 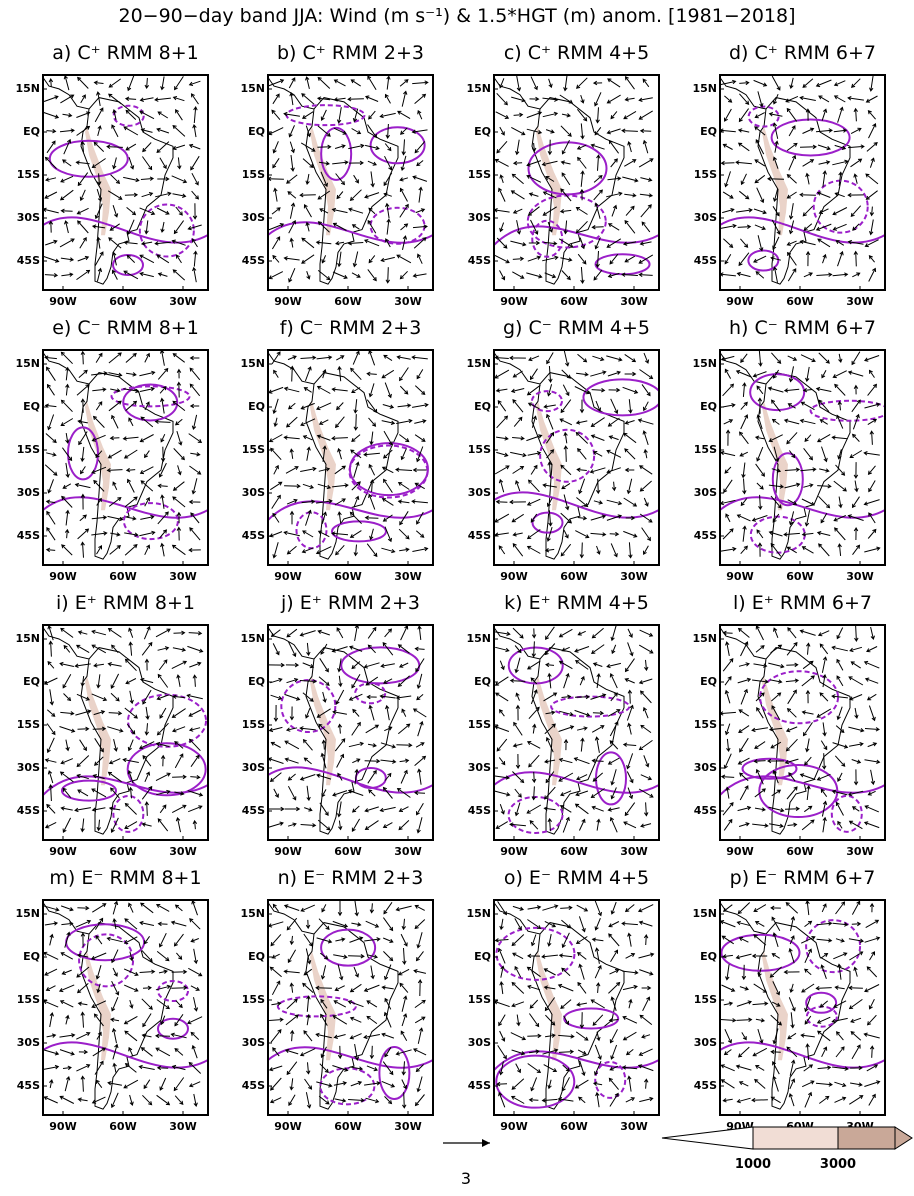 What do you see at coordinates (705, 1085) in the screenshot?
I see `lat-tick-label: 45S` at bounding box center [705, 1085].